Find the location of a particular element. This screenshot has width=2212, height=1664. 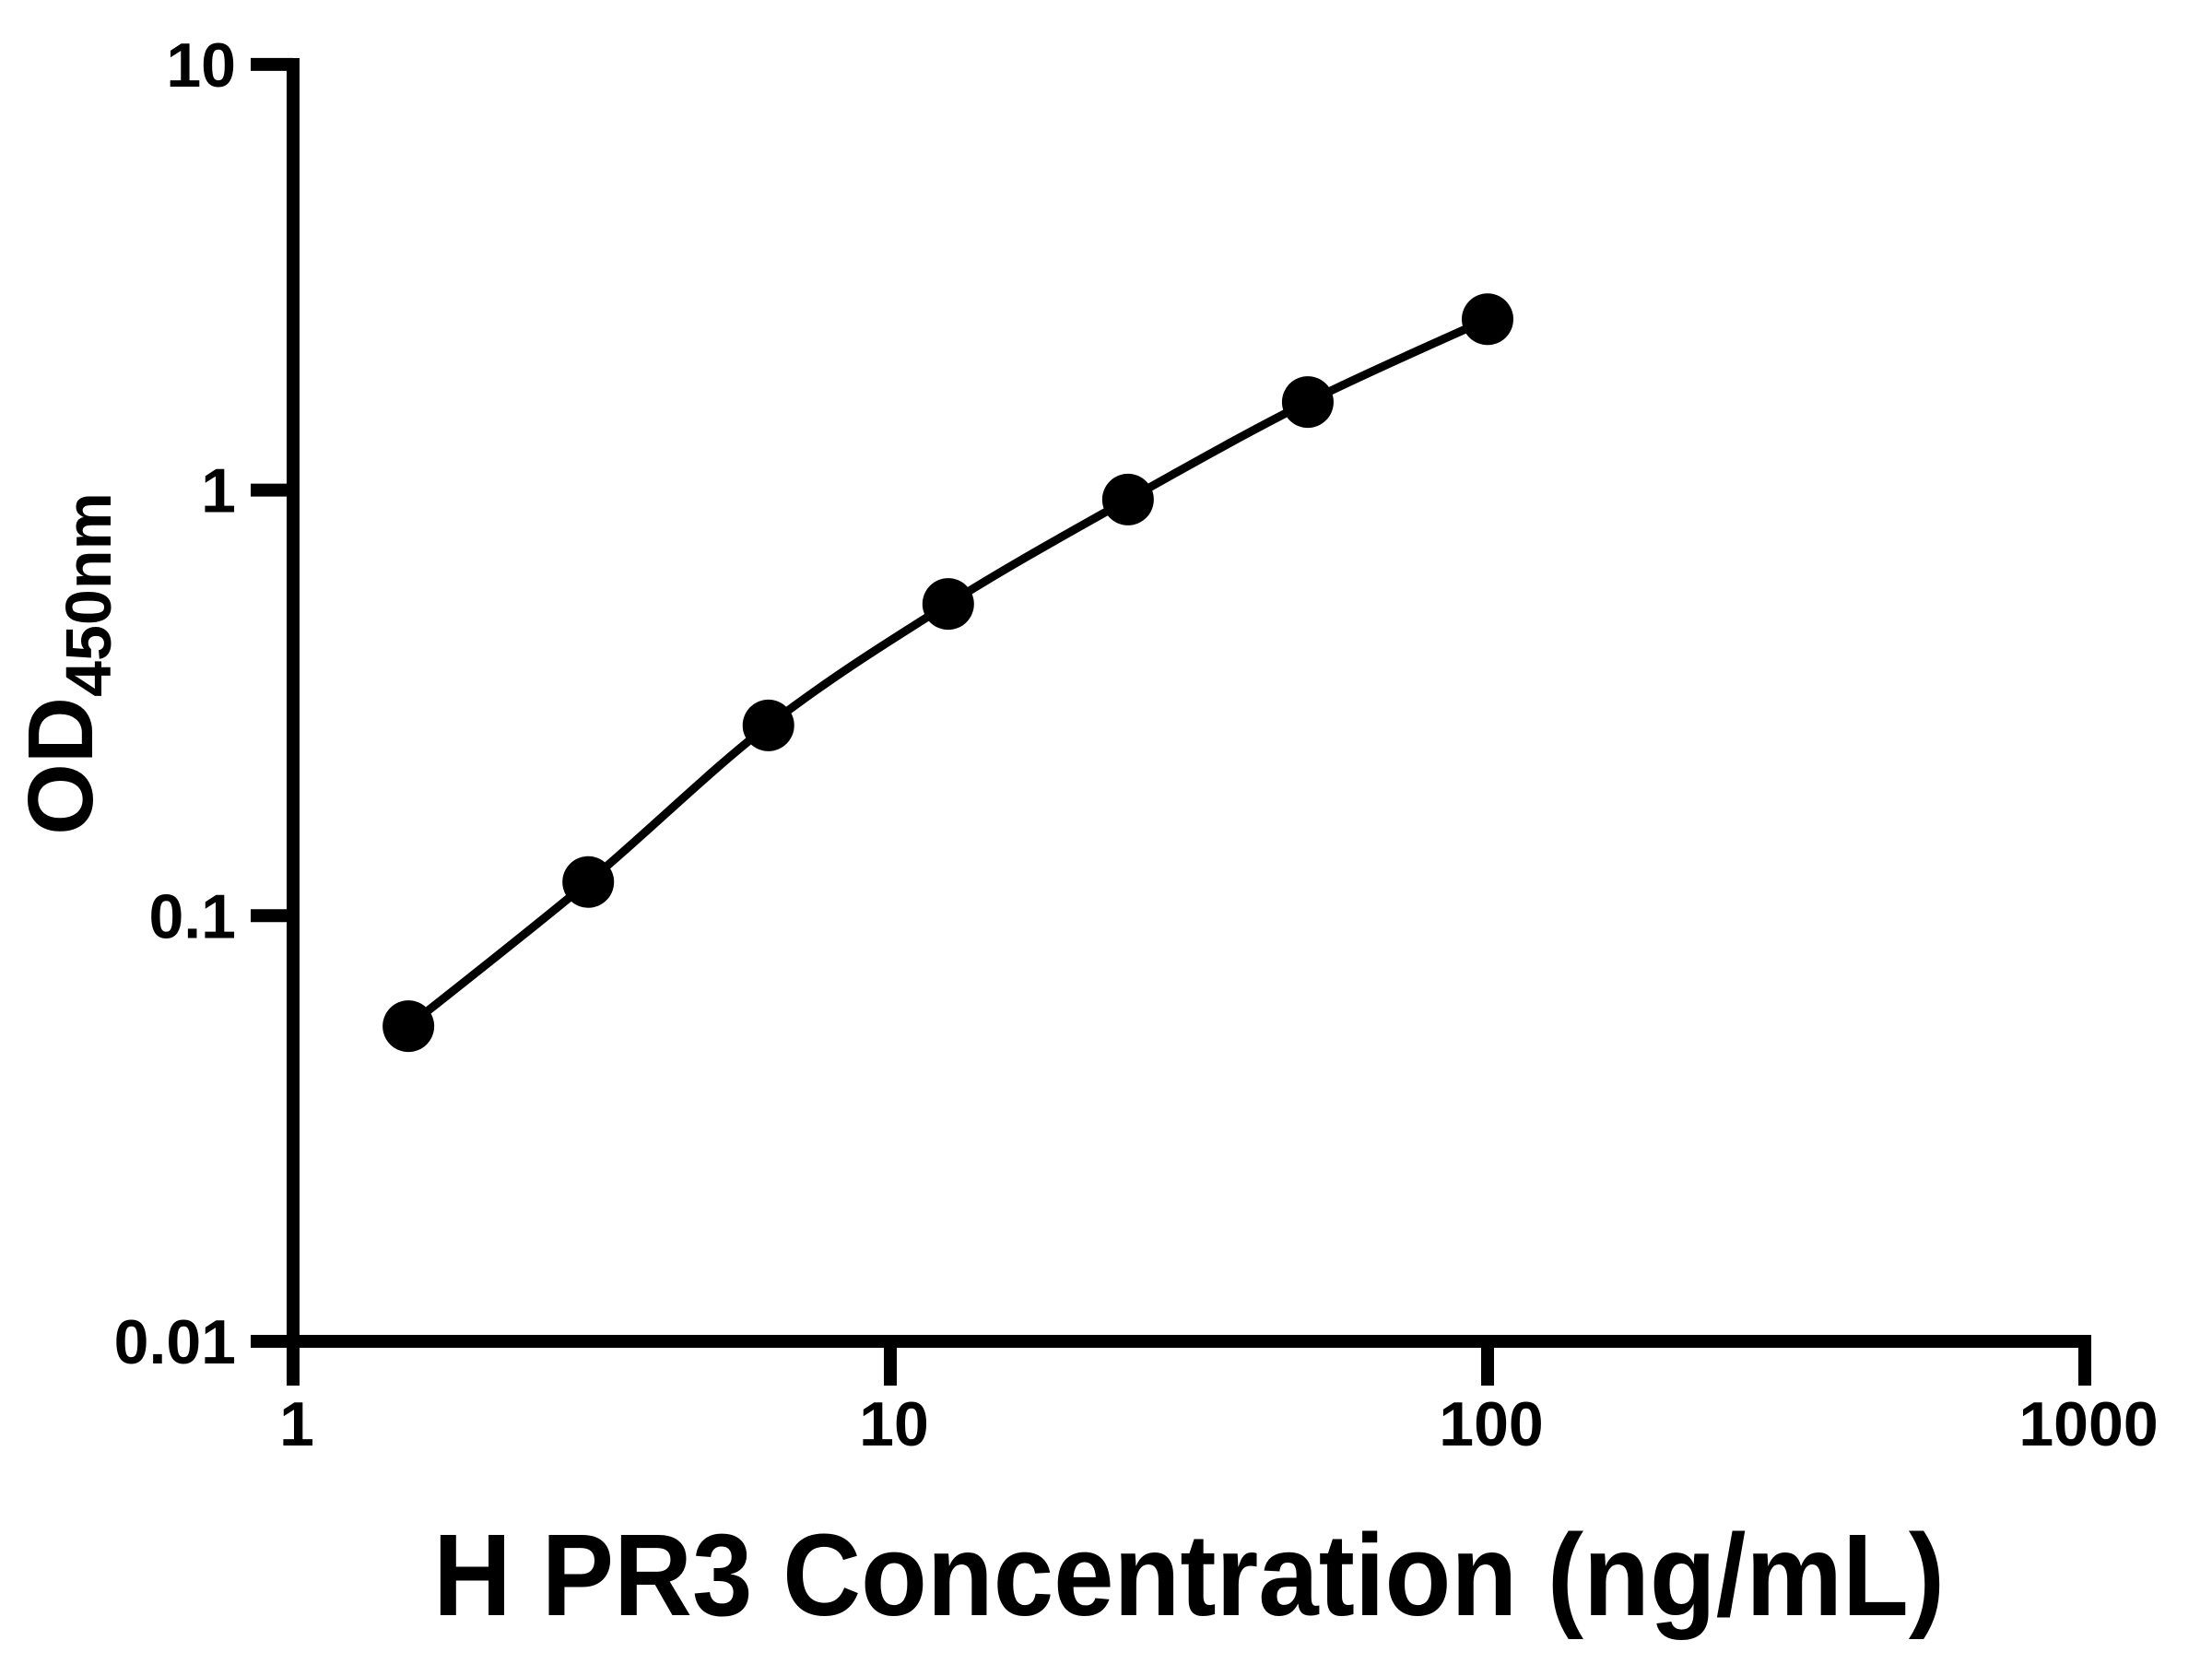

x-tick-label: 10 is located at coordinates (894, 1424).